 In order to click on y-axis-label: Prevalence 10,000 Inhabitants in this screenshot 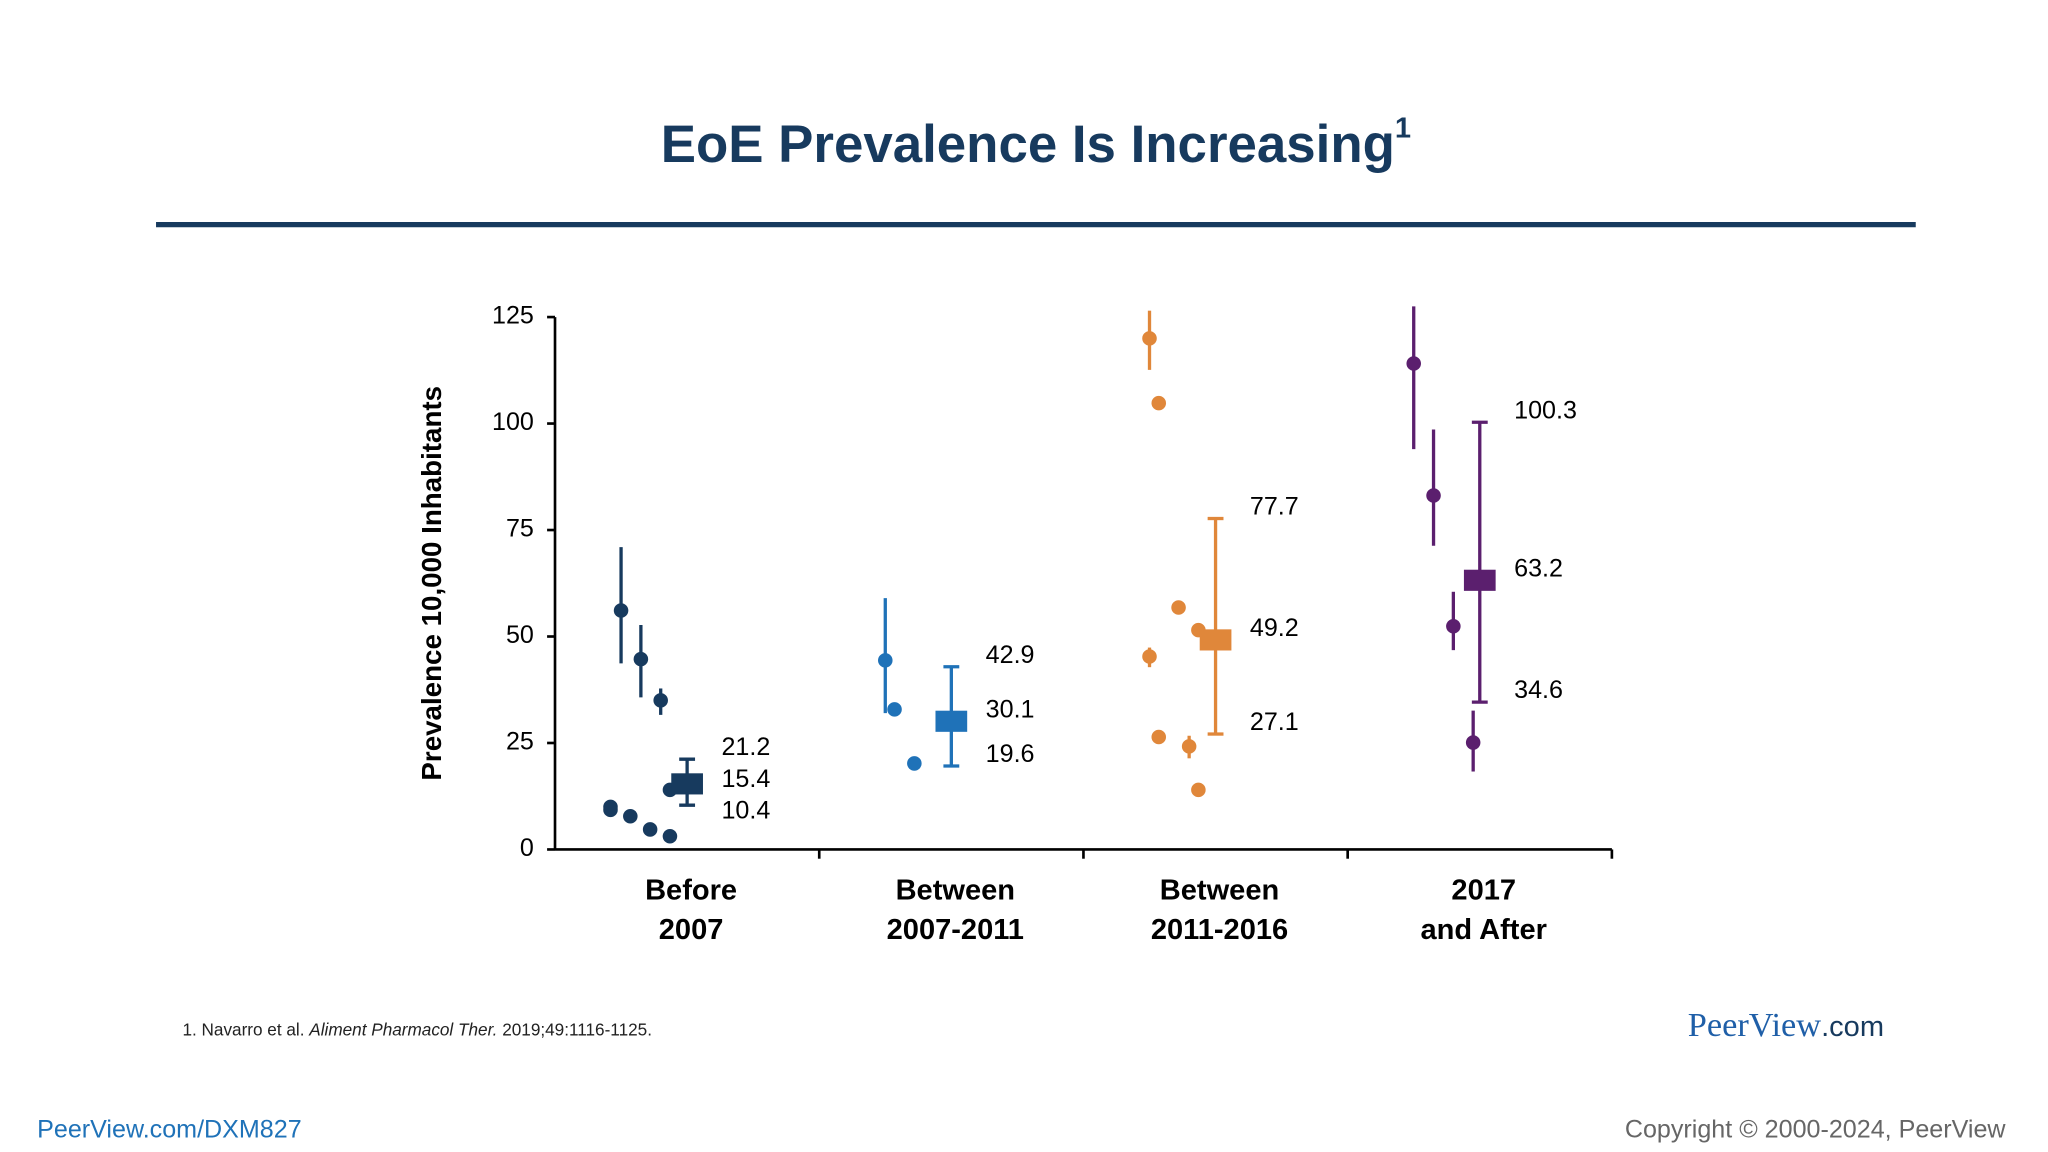, I will do `click(431, 583)`.